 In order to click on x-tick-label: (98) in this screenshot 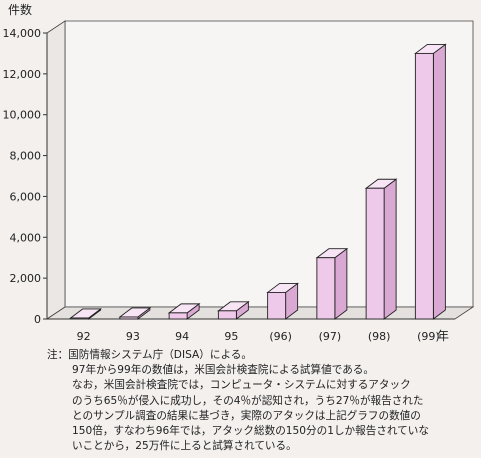, I will do `click(379, 336)`.